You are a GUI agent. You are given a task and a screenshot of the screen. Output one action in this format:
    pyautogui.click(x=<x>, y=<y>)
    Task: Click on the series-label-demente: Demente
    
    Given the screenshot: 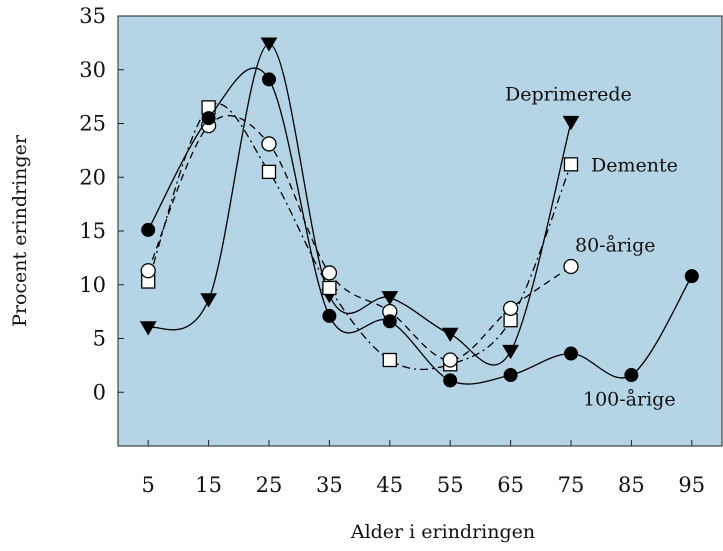 What is the action you would take?
    pyautogui.click(x=634, y=165)
    